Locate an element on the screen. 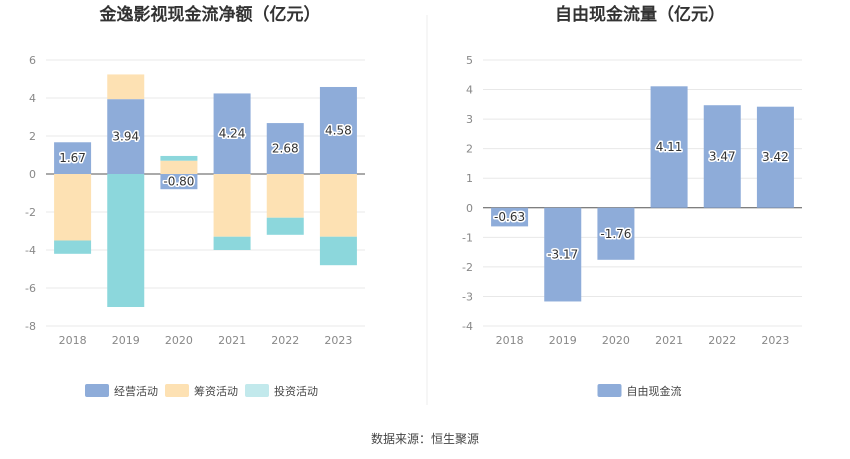 This screenshot has width=850, height=459. data-label: 1.67 is located at coordinates (72, 158).